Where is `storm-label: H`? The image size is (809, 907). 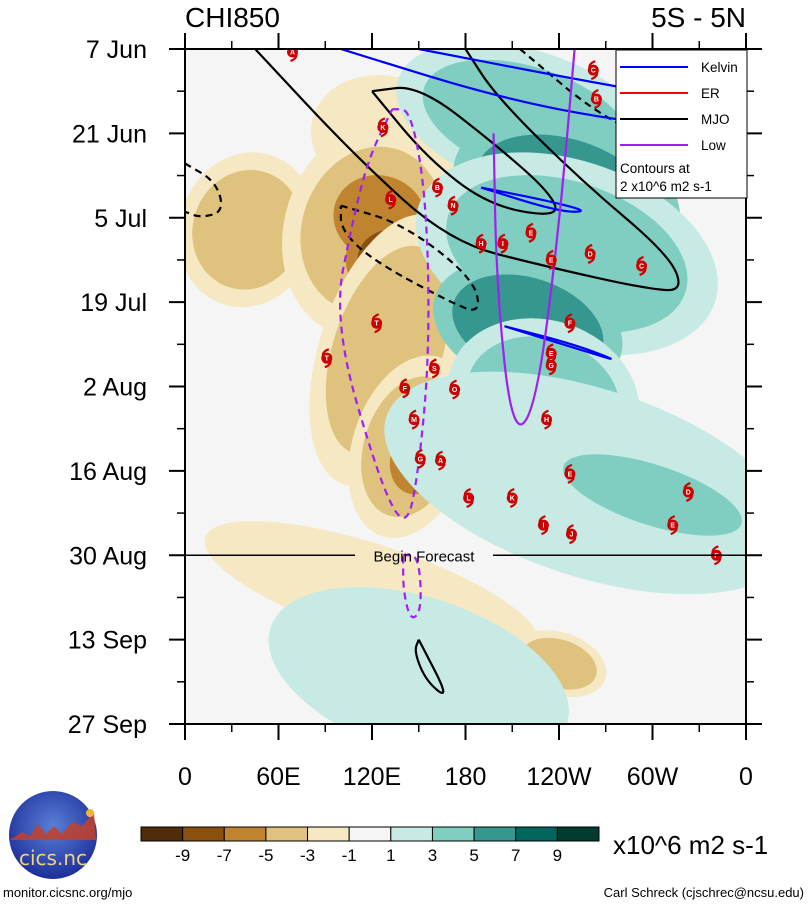
storm-label: H is located at coordinates (481, 244).